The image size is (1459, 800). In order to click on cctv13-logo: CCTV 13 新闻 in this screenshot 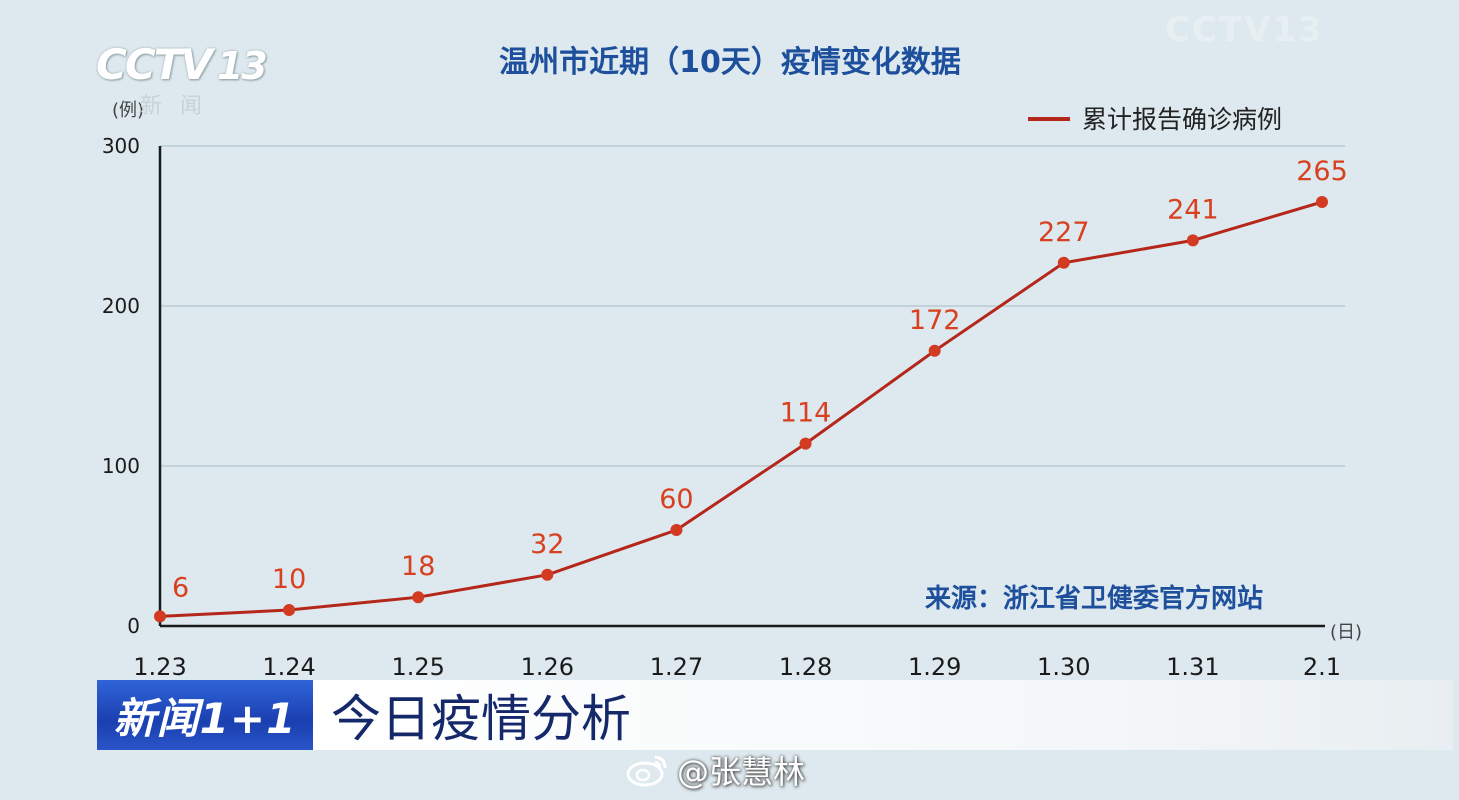, I will do `click(196, 80)`.